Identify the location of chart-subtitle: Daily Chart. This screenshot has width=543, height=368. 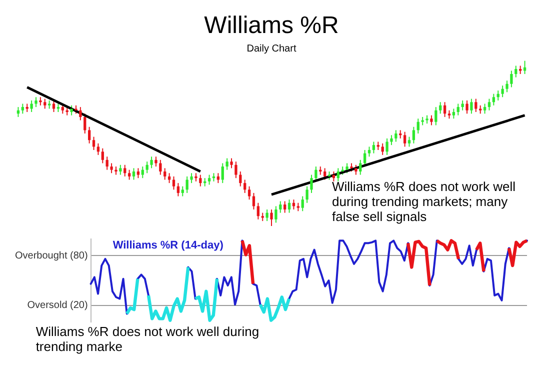
(271, 49).